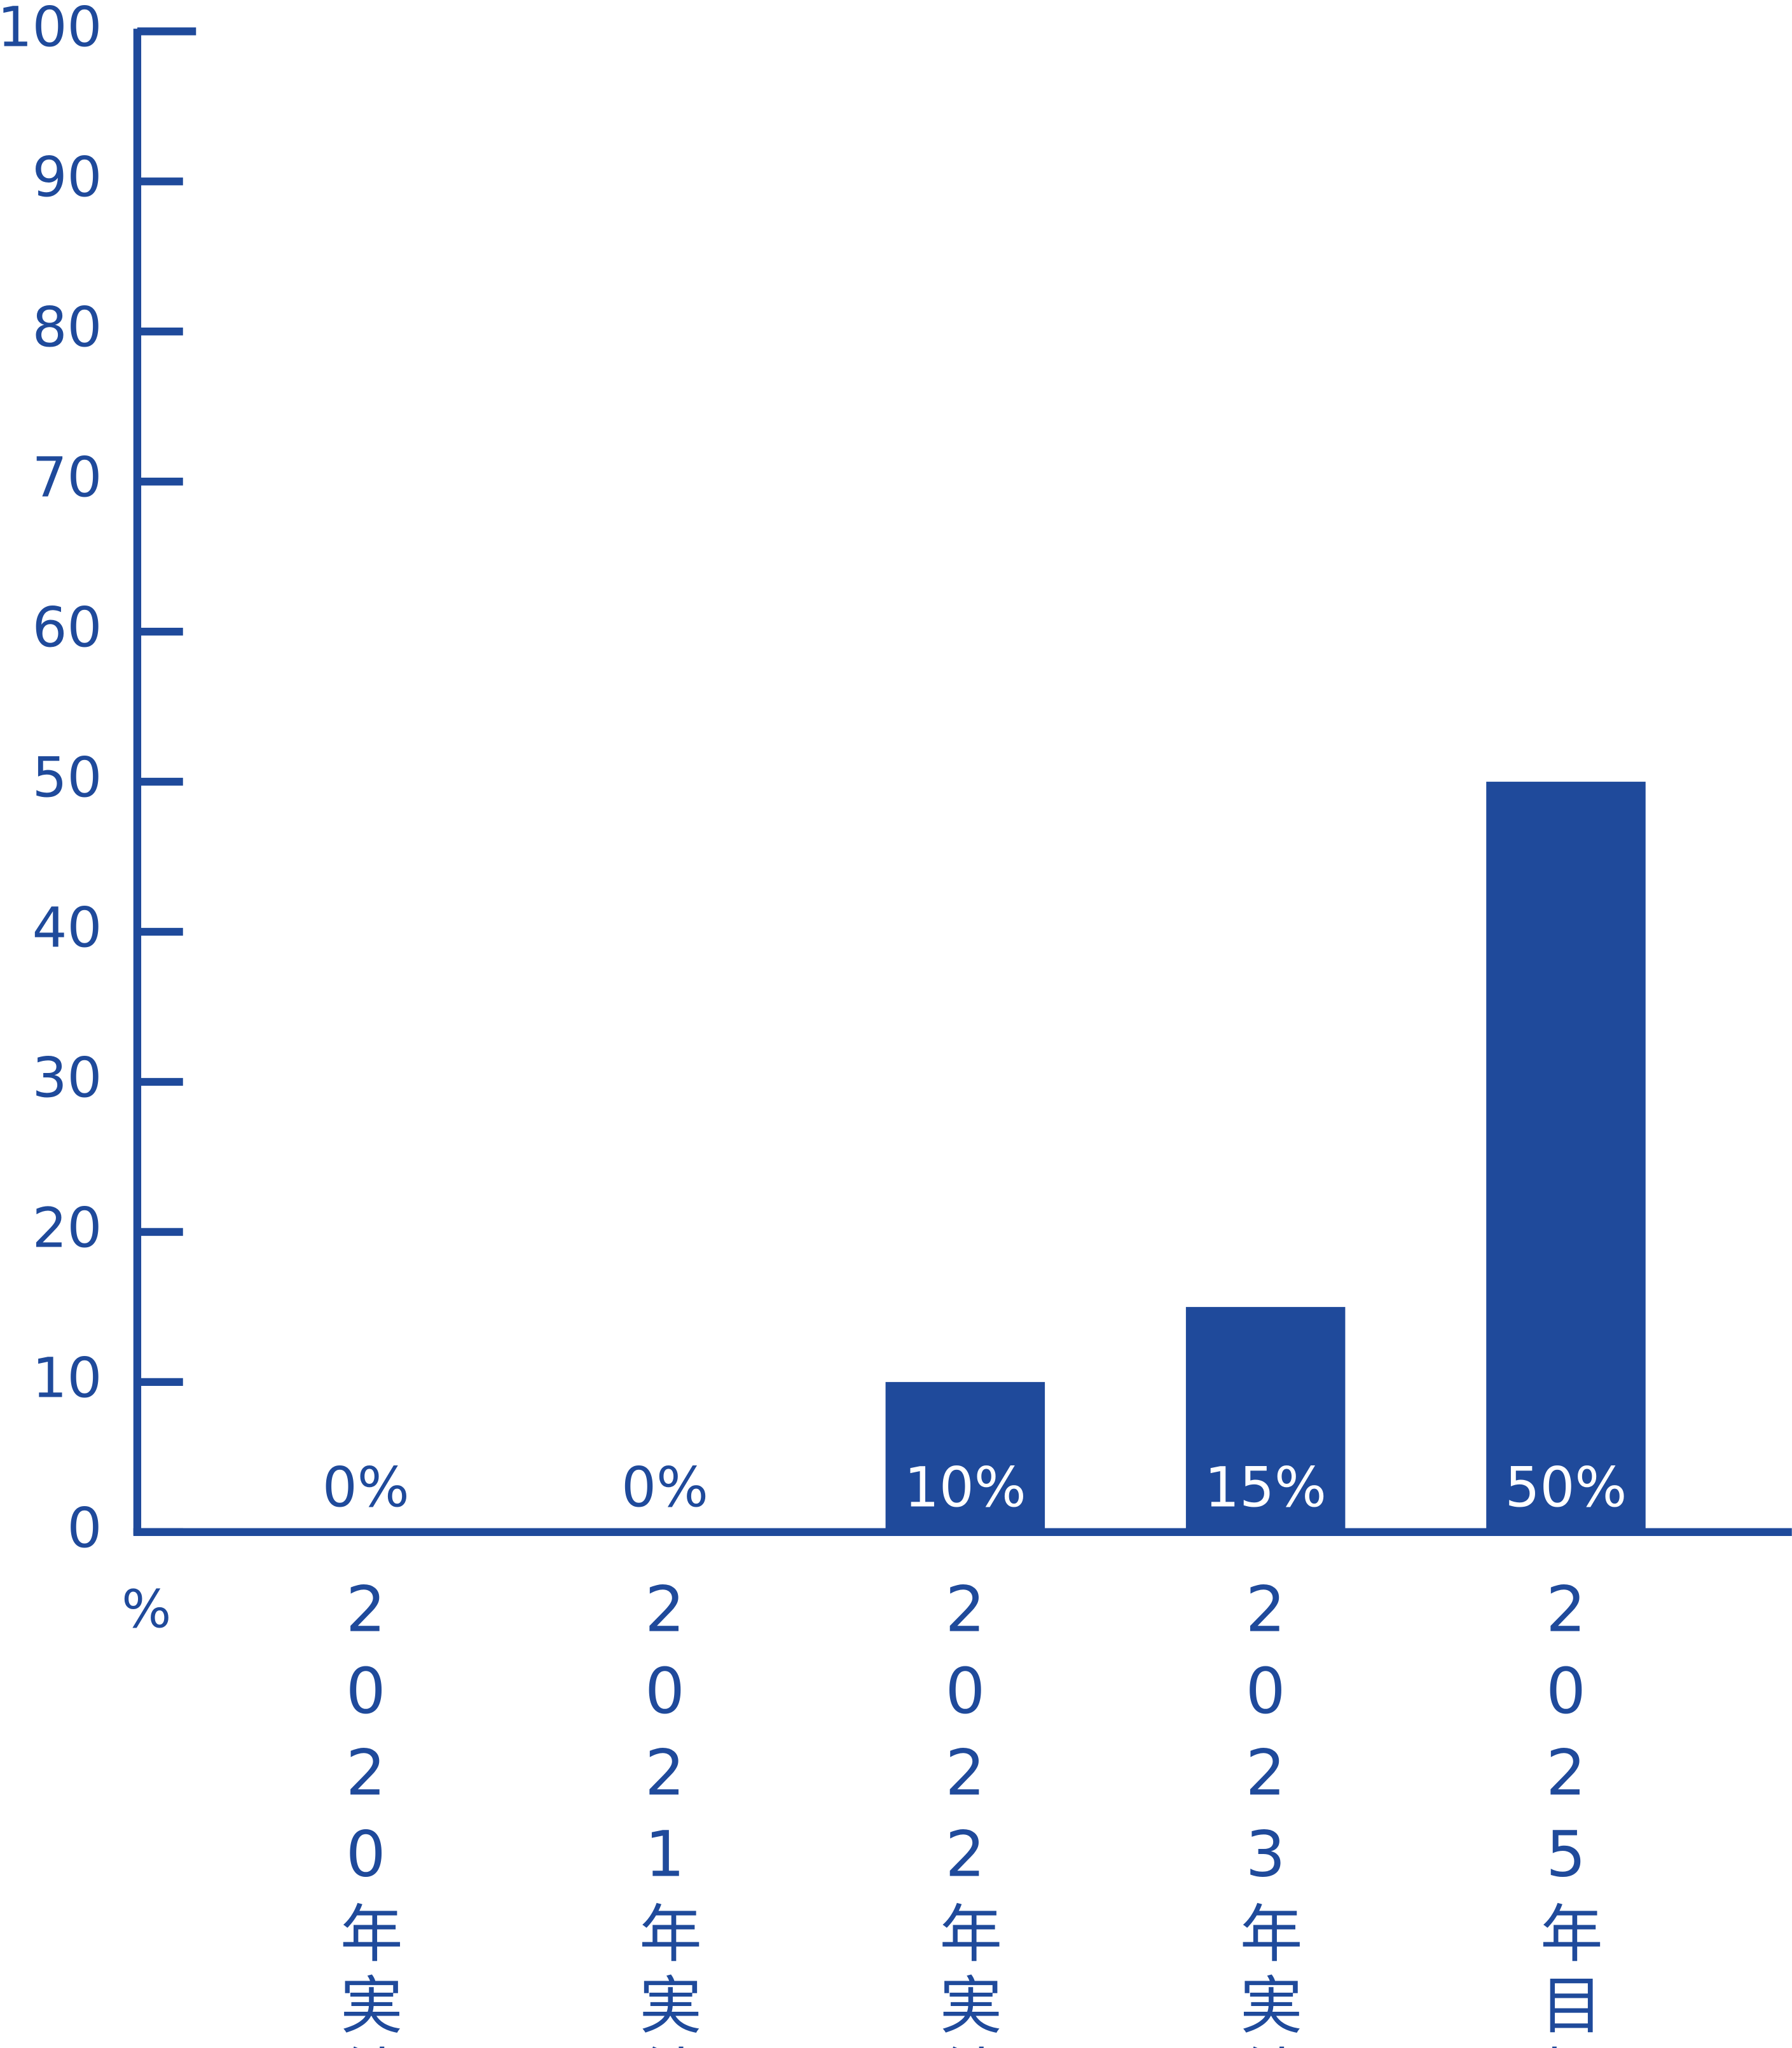  Describe the element at coordinates (67, 178) in the screenshot. I see `y-tick-label: 90` at that location.